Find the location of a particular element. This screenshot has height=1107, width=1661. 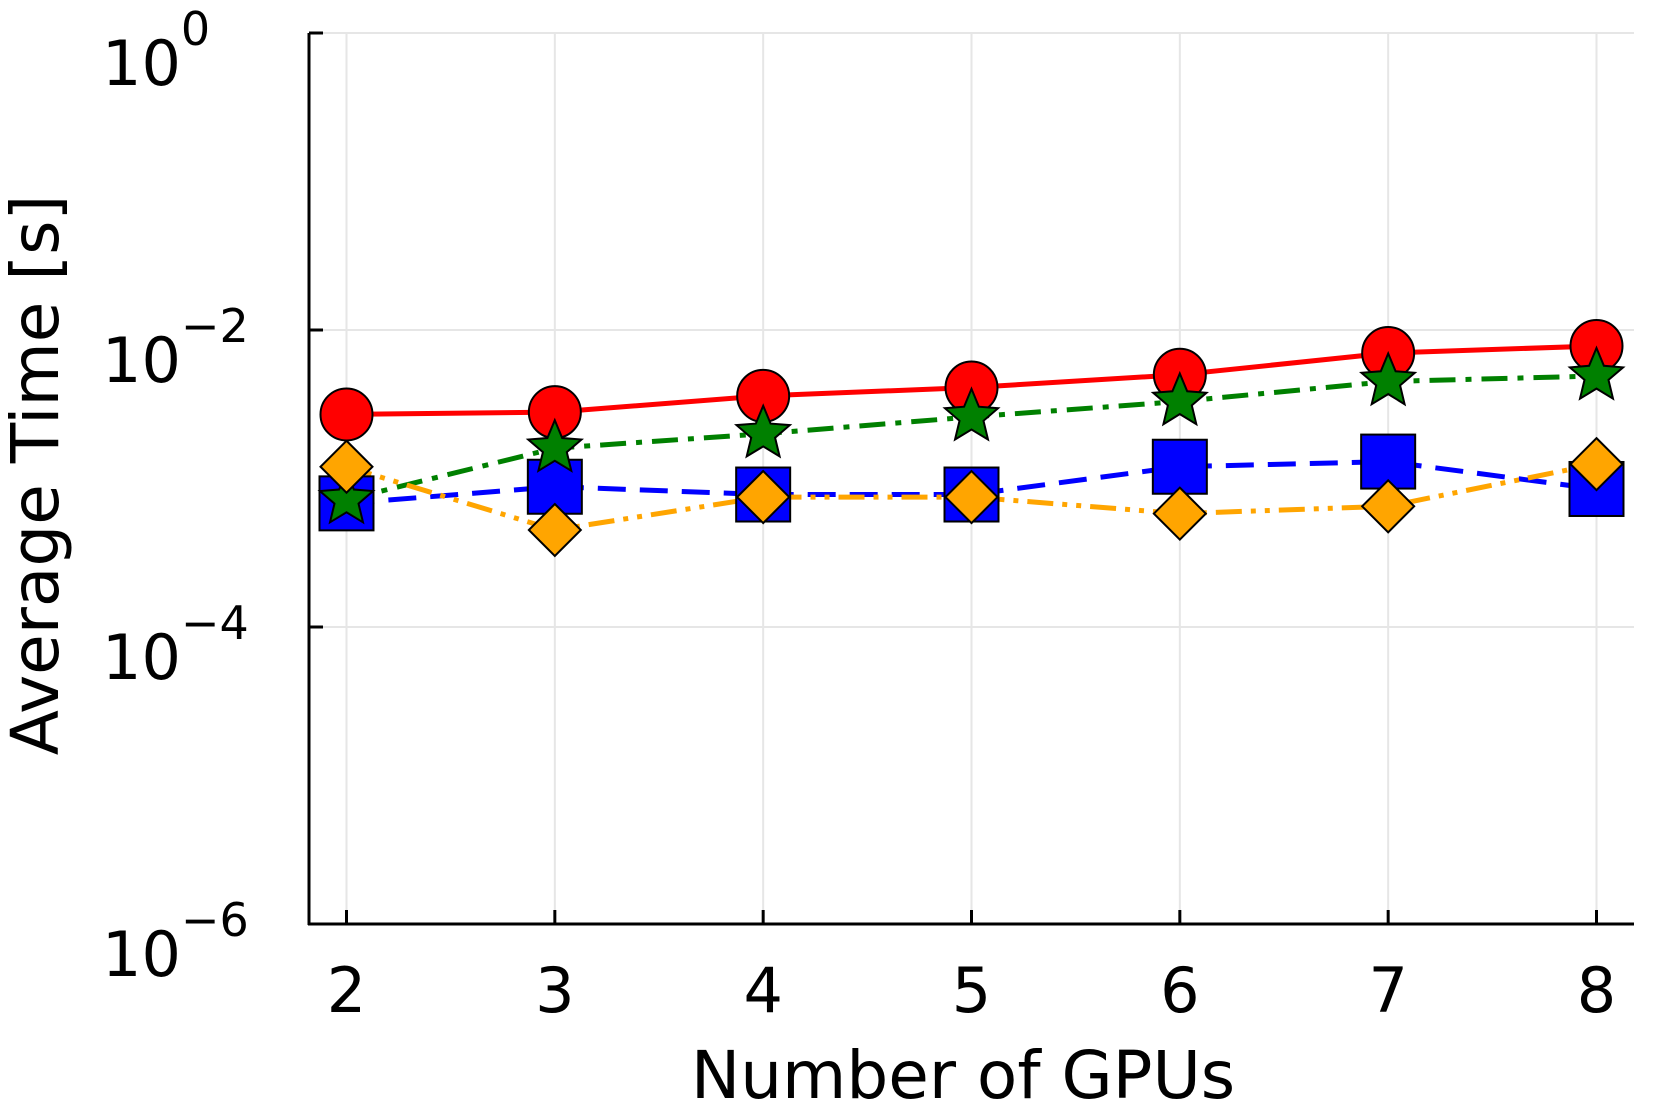

x-tick-label: 4 is located at coordinates (762, 990).